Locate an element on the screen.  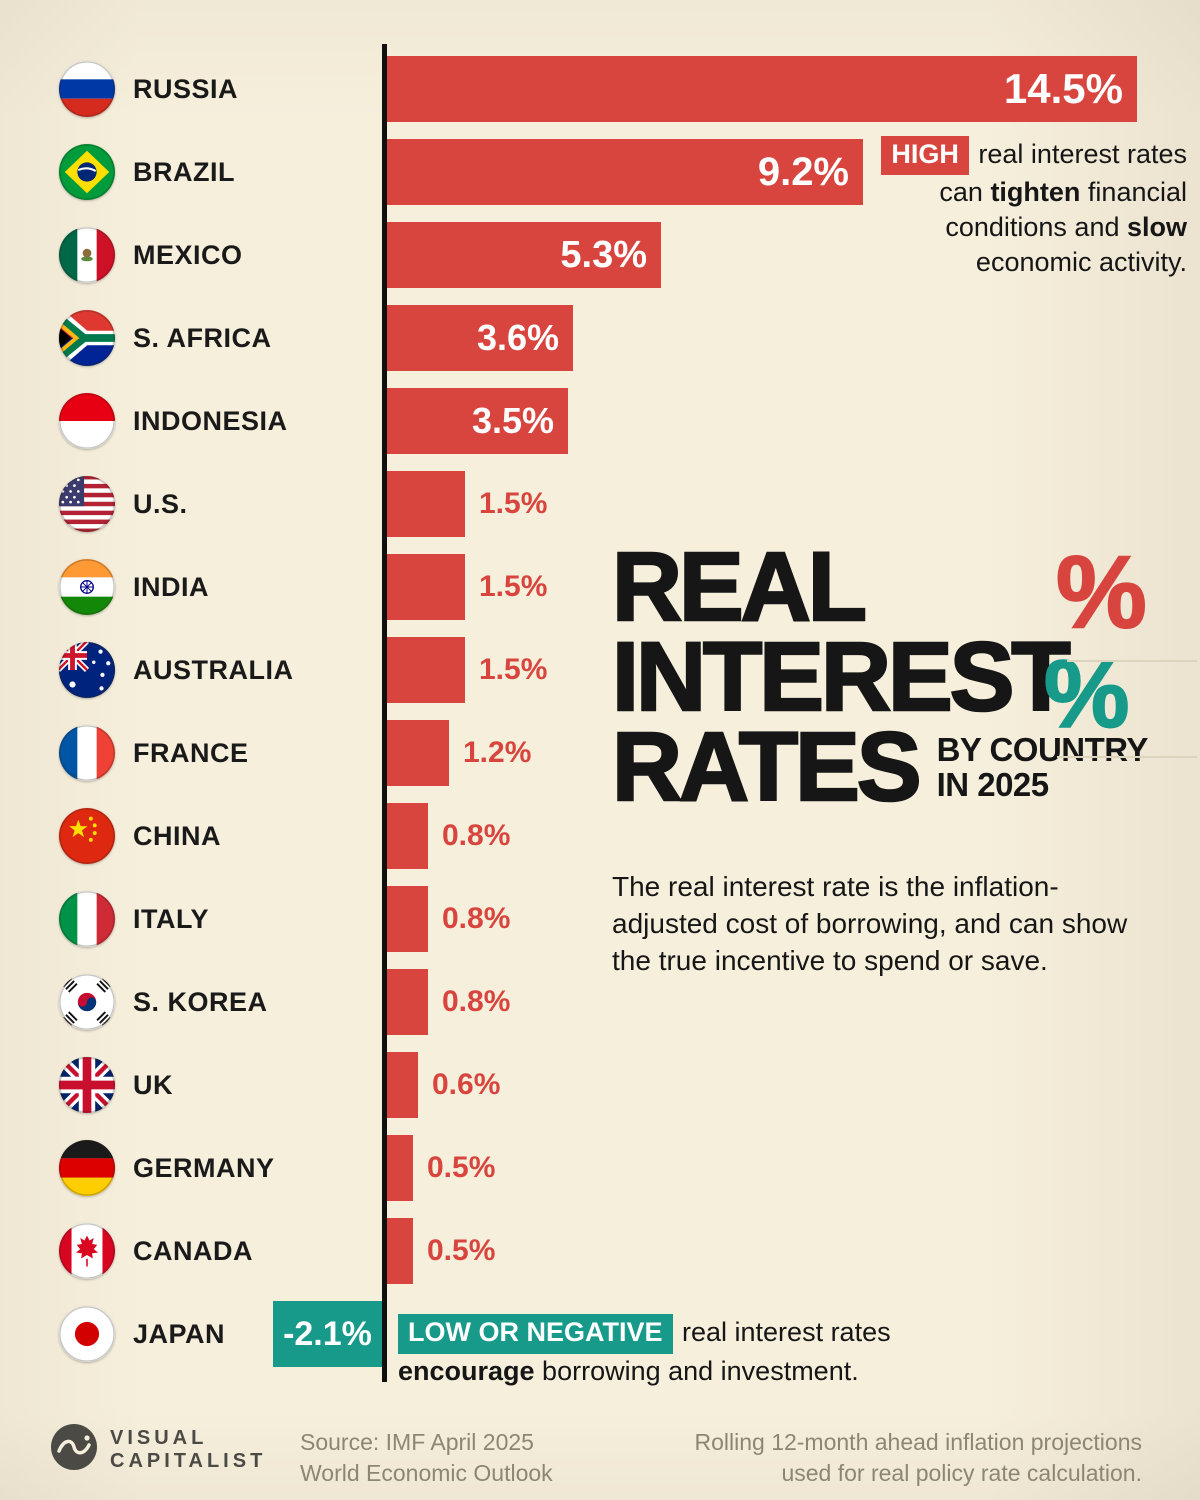
chart-row: 1.5% U.S. is located at coordinates (600, 504).